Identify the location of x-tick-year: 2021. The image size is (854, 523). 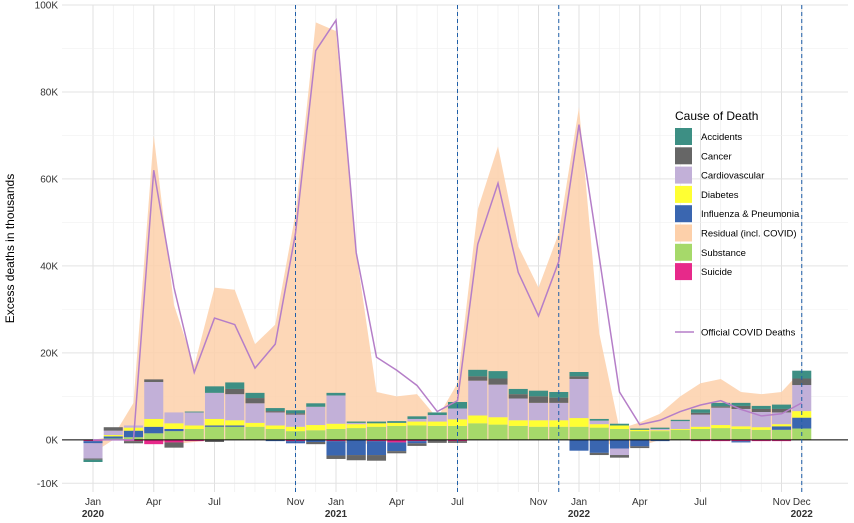
(336, 514).